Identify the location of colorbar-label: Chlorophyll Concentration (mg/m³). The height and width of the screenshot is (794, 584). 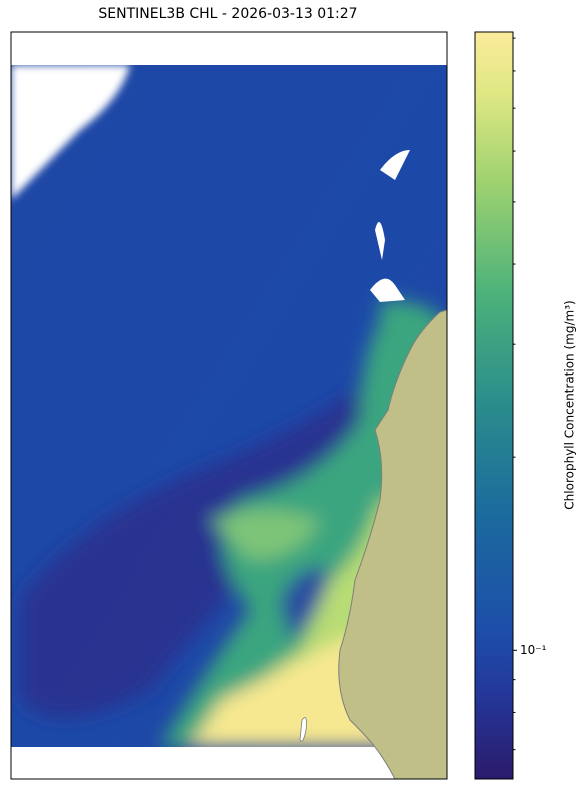
(570, 404).